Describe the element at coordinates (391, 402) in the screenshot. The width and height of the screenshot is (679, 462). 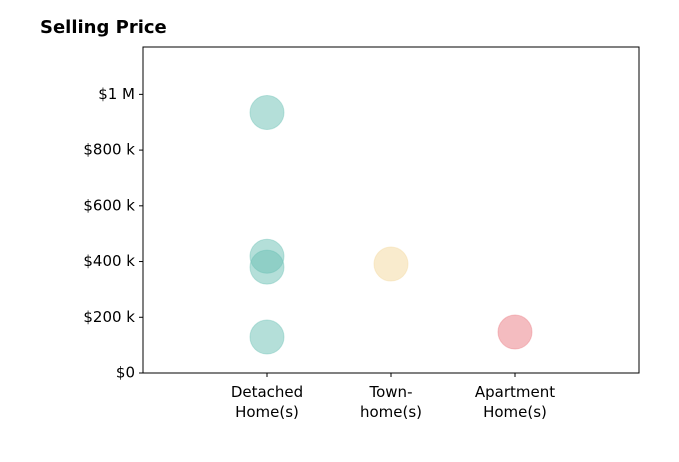
I see `x-tick-label: Town- home(s)` at that location.